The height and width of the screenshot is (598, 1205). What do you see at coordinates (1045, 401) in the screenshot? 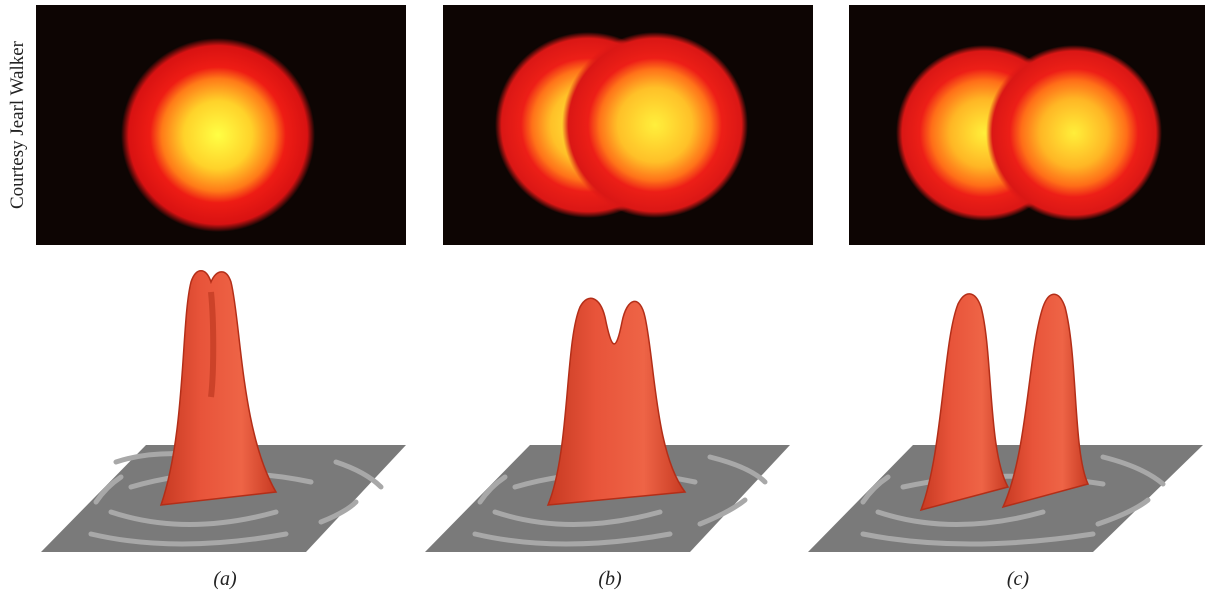
I see `peak-c-right` at bounding box center [1045, 401].